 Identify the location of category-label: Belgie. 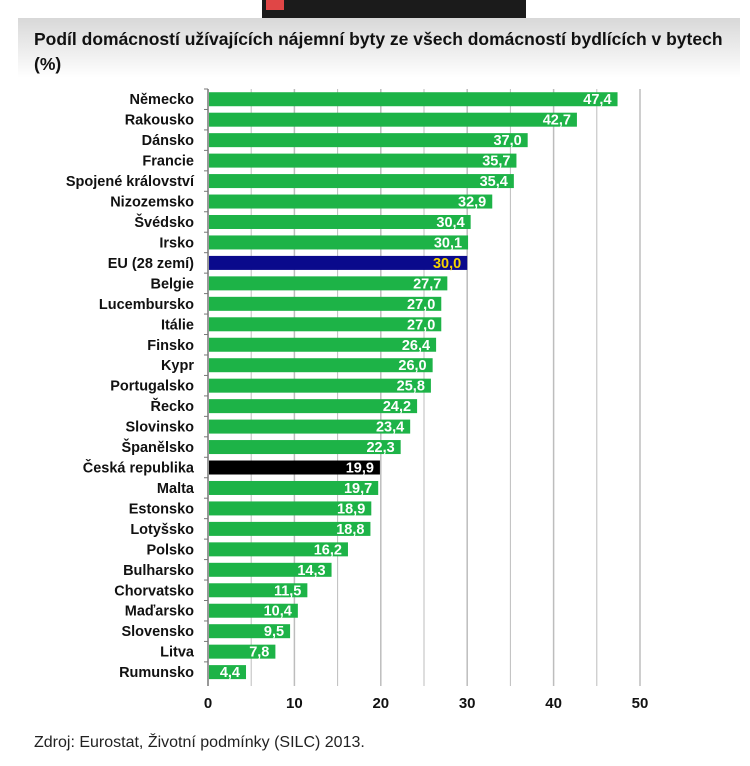
(172, 284).